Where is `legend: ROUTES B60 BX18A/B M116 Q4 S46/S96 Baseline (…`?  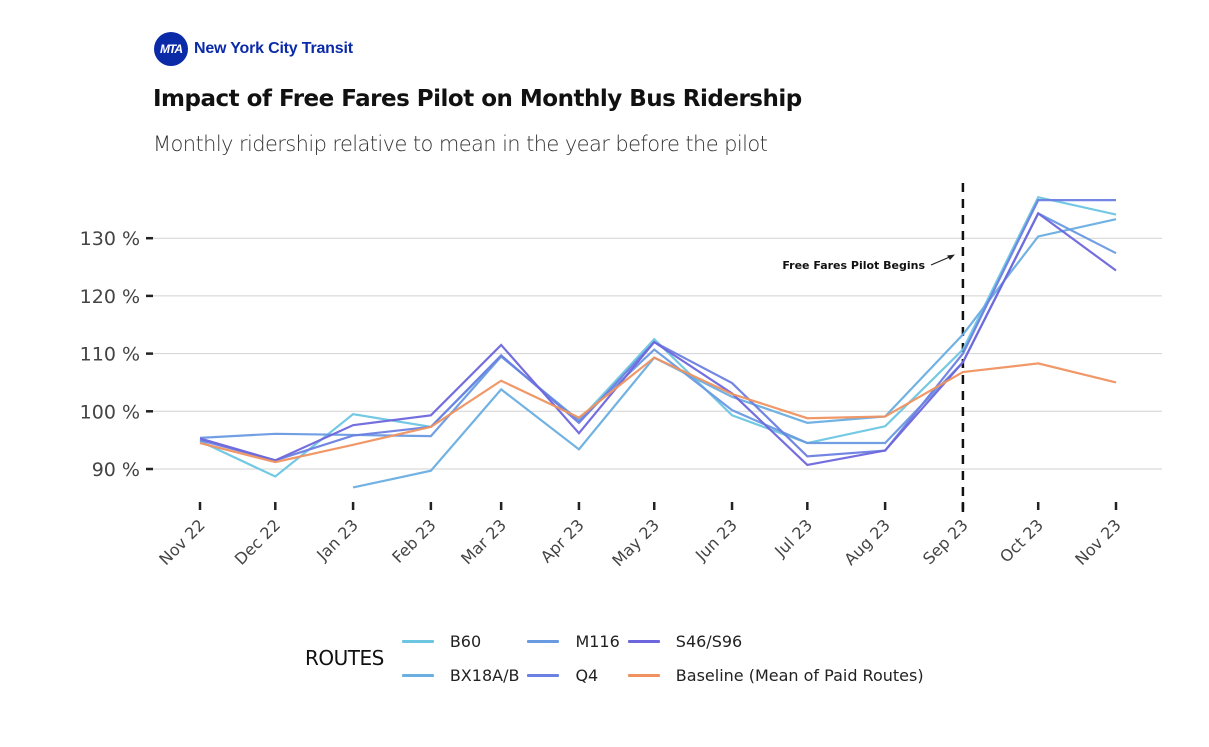
legend: ROUTES B60 BX18A/B M116 Q4 S46/S96 Baseline (… is located at coordinates (614, 658).